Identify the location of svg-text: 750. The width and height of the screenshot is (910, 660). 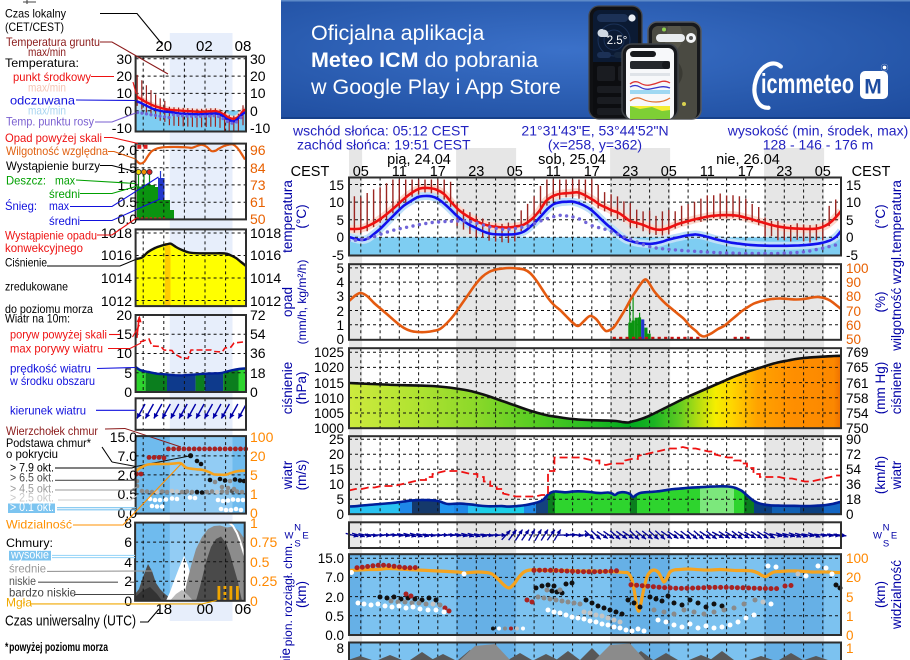
(857, 428).